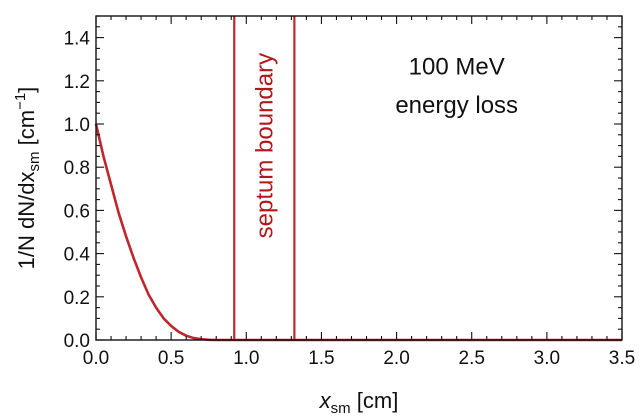 The width and height of the screenshot is (640, 418). Describe the element at coordinates (77, 211) in the screenshot. I see `y-tick-label: 0.6` at that location.